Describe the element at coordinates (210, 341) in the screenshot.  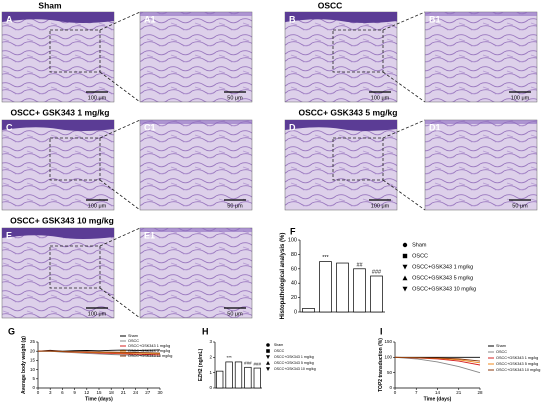
I see `y-tick-label: 3` at that location.